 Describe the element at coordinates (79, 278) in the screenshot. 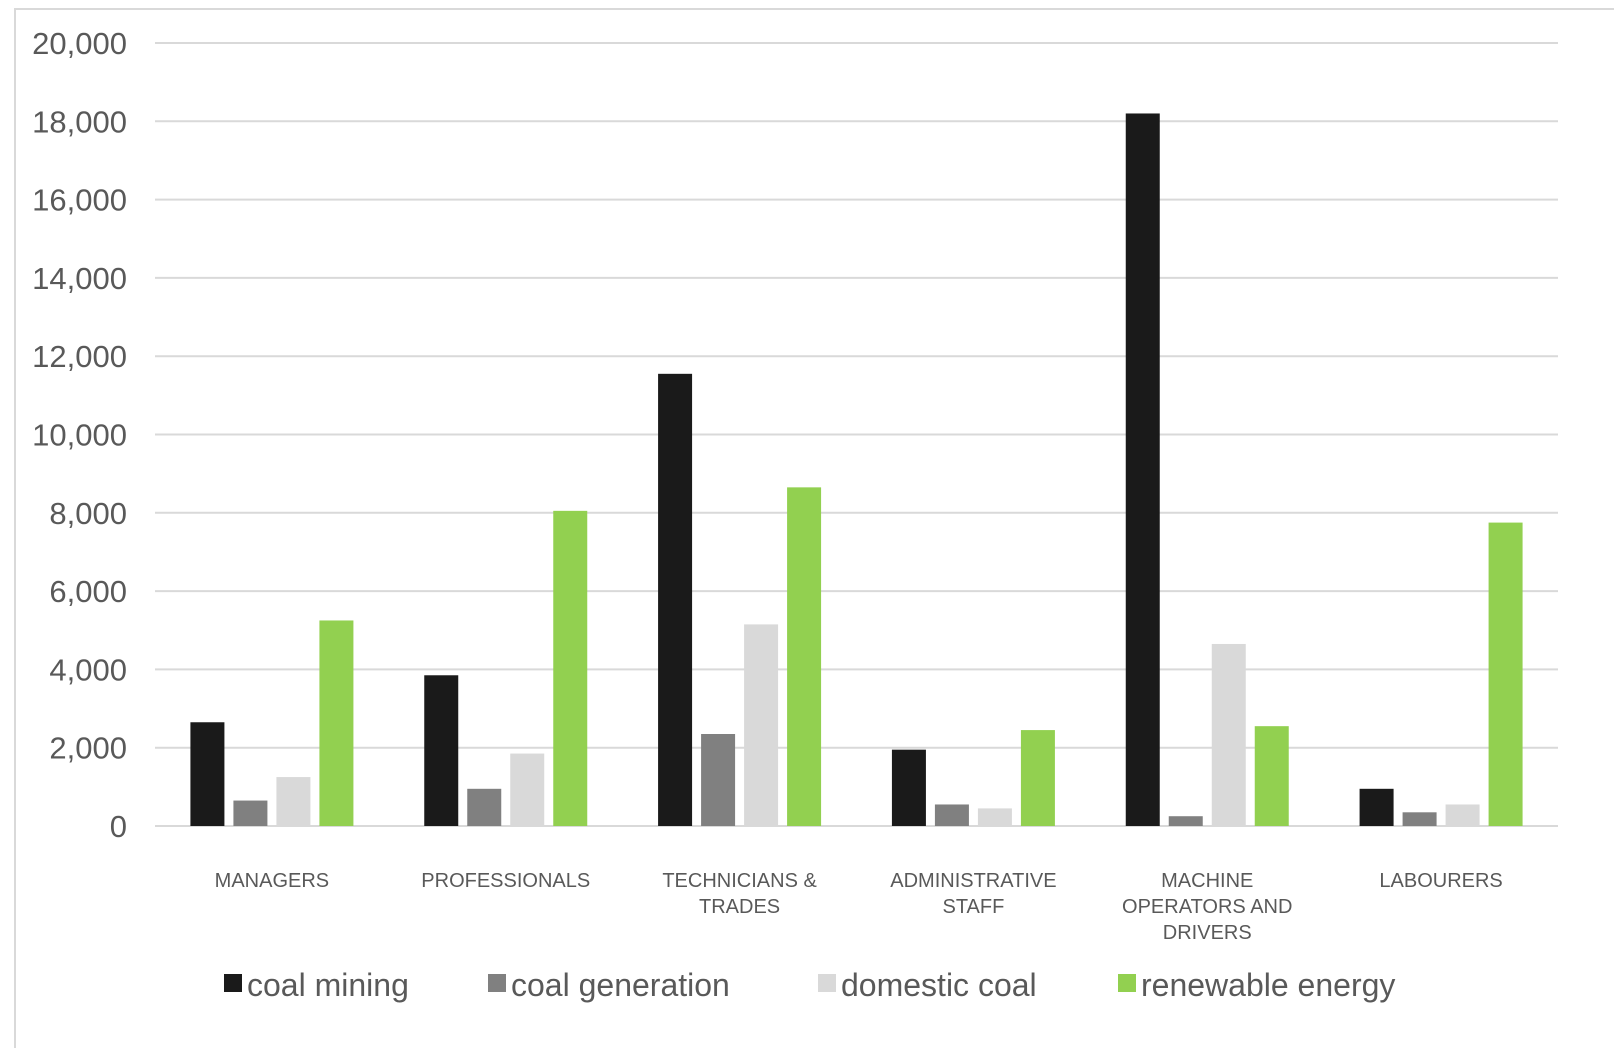

I see `y-tick-label: 14,000` at that location.